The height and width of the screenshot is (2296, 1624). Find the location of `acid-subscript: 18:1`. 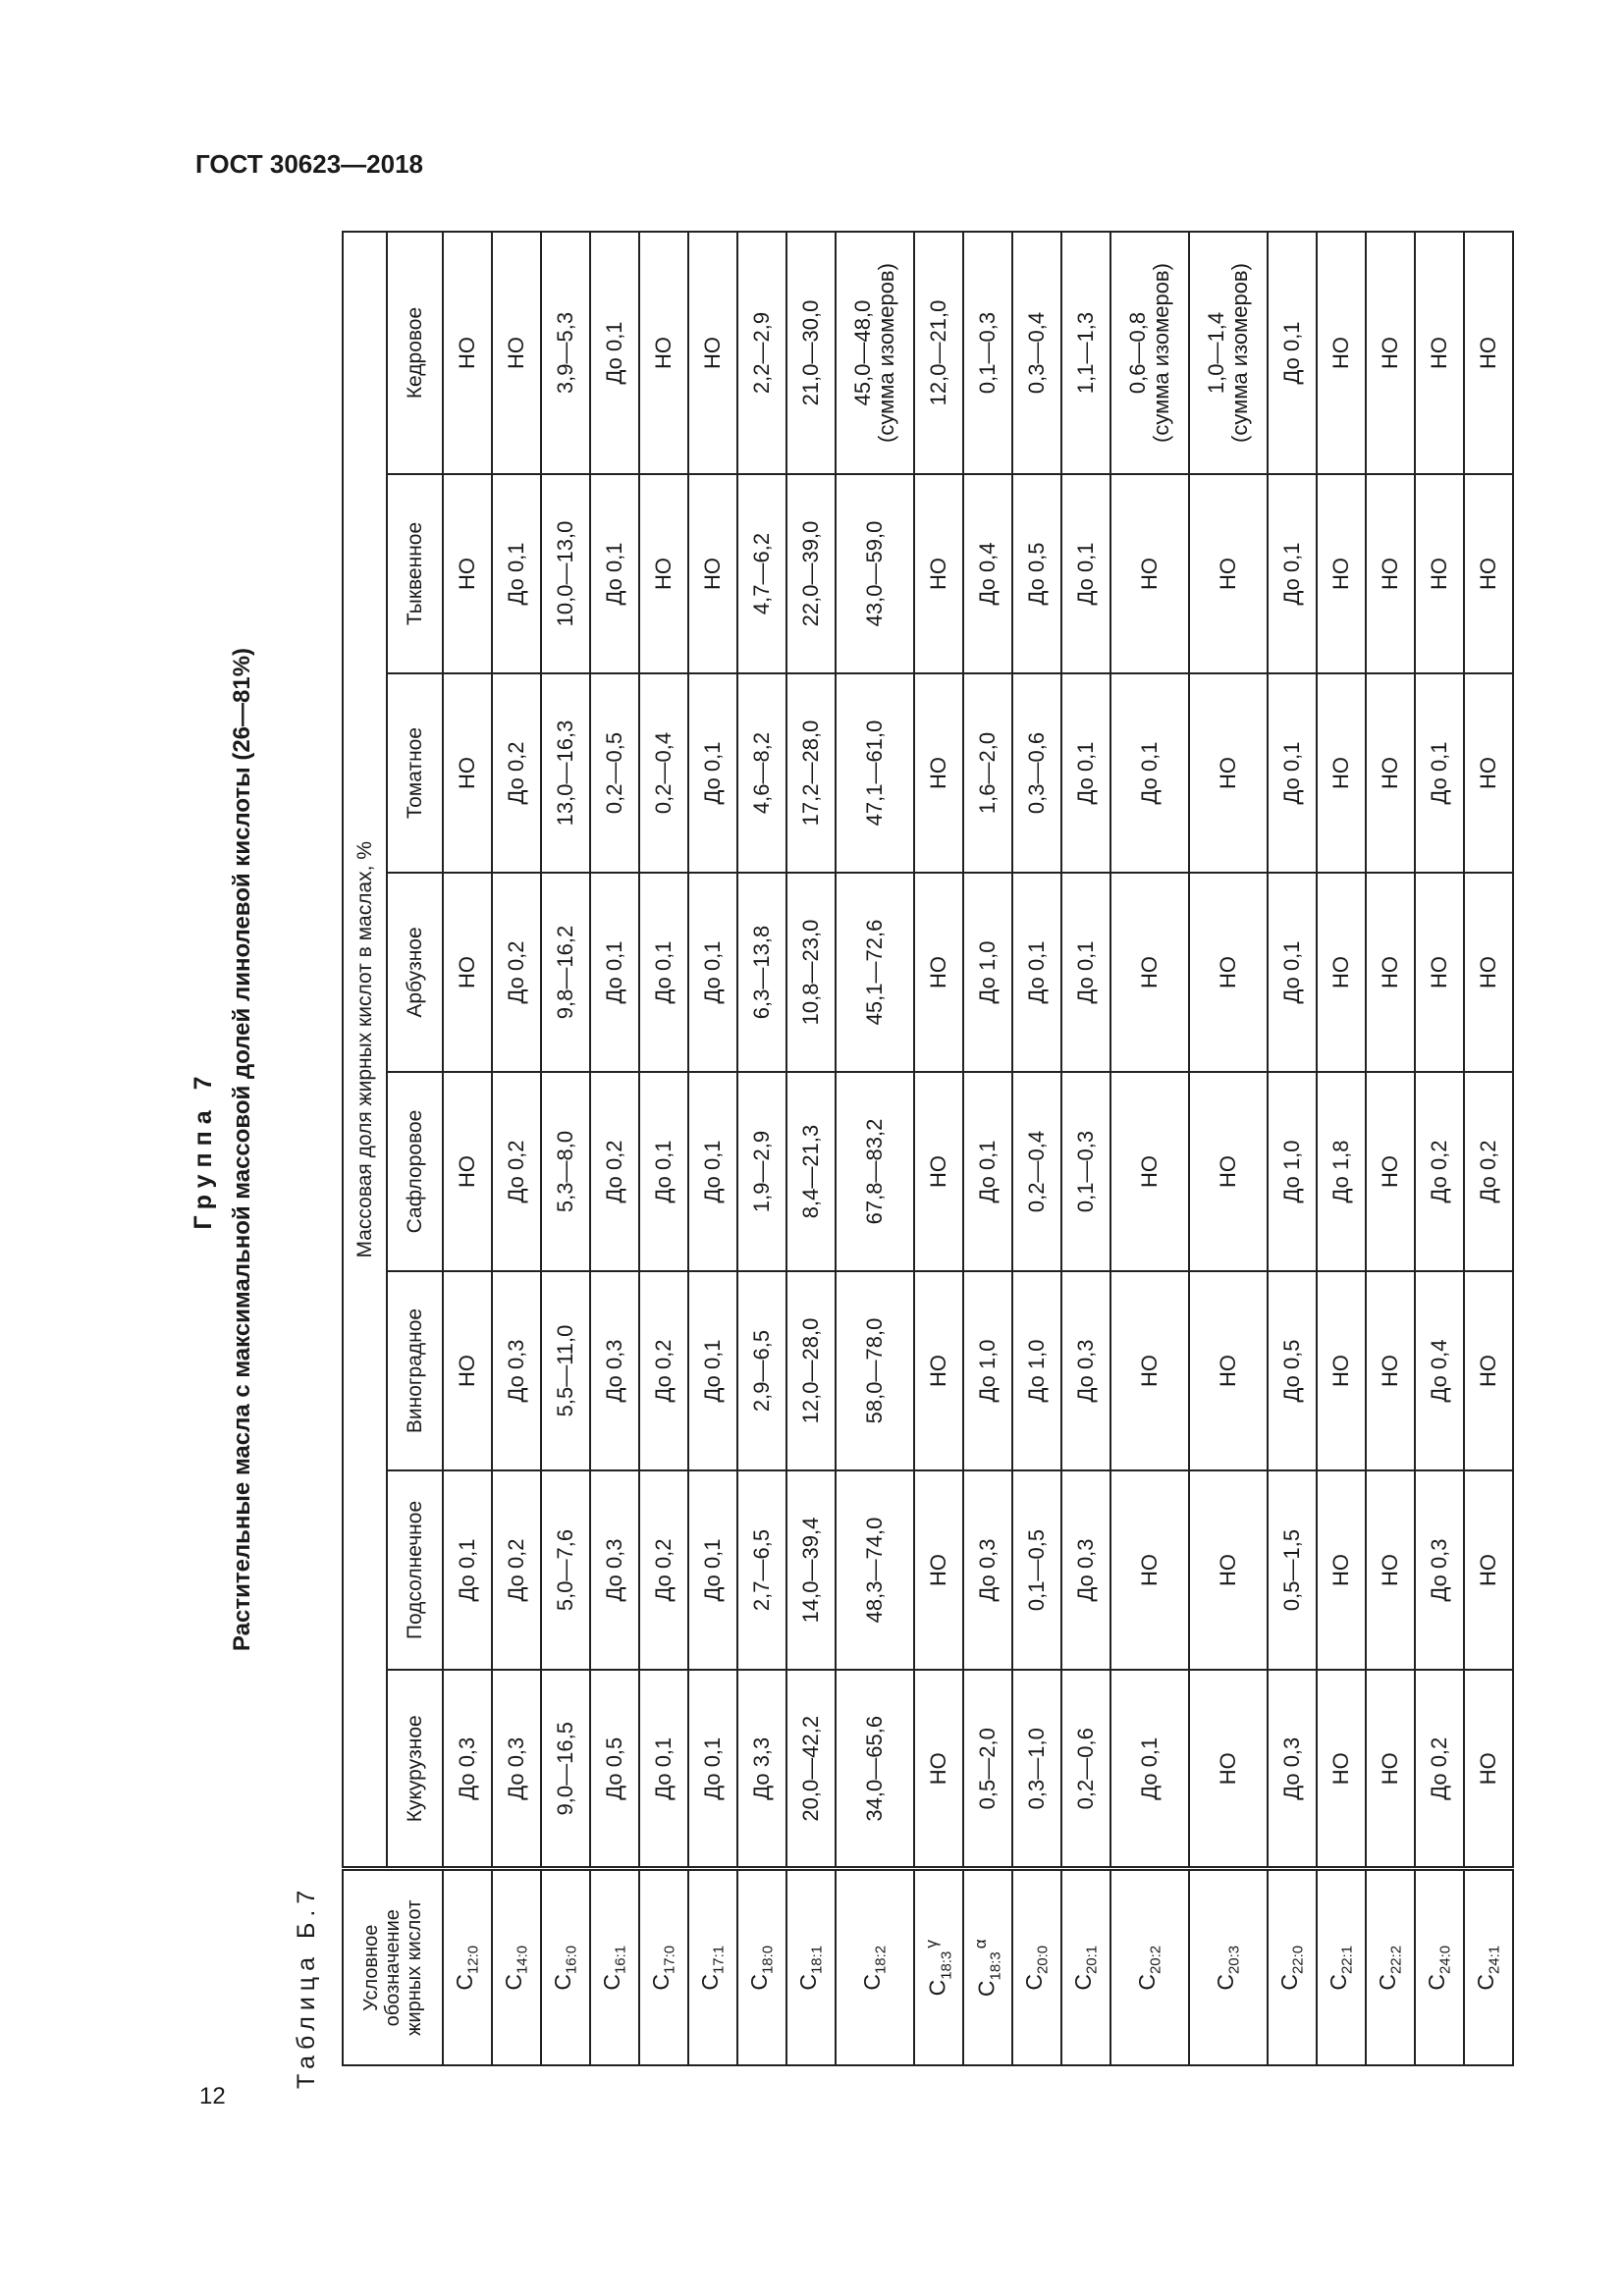

acid-subscript: 18:1 is located at coordinates (817, 1960).